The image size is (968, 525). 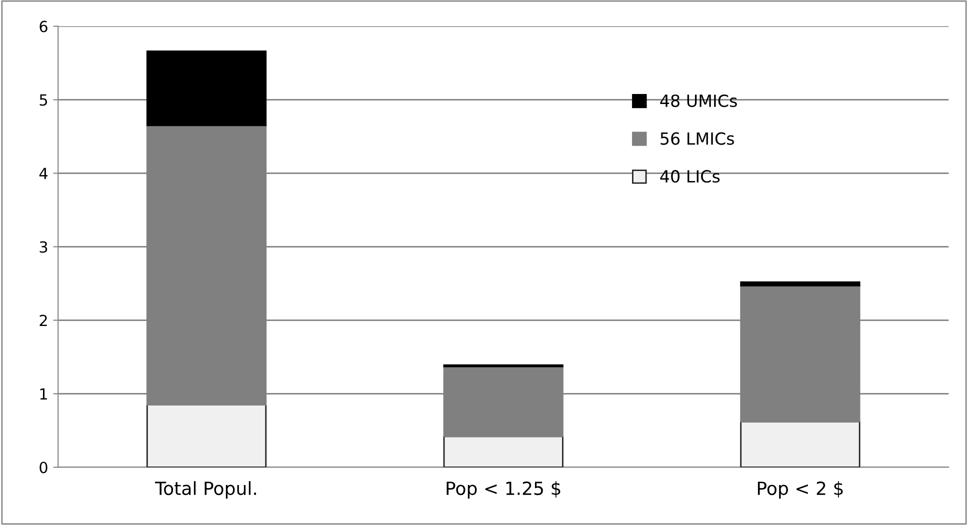 What do you see at coordinates (503, 490) in the screenshot?
I see `x-tick-label: Pop < 1.25 $` at bounding box center [503, 490].